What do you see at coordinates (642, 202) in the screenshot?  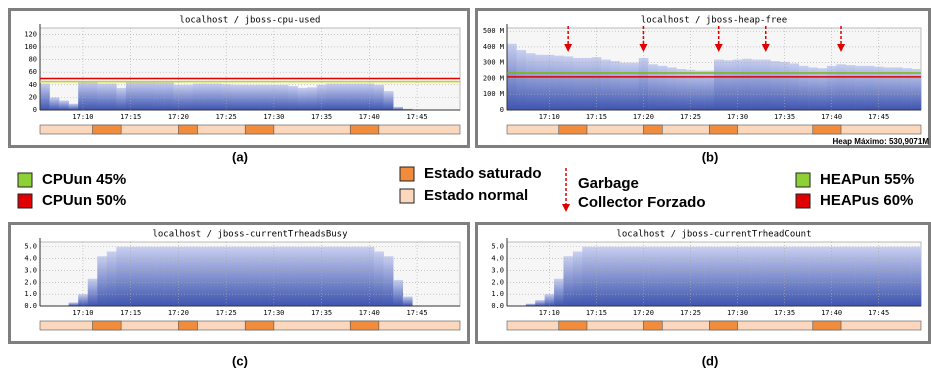 I see `gc-legend-label: Collector Forzado` at bounding box center [642, 202].